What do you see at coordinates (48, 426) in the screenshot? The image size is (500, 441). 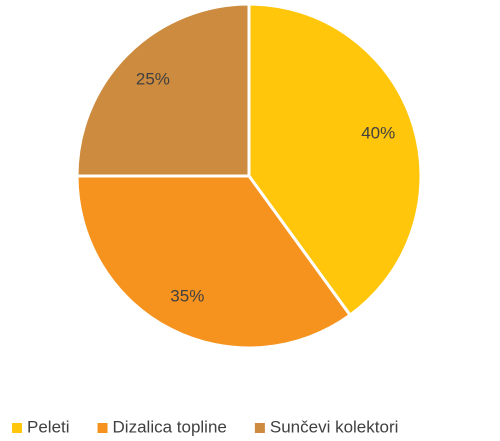 I see `legend-label: Peleti` at bounding box center [48, 426].